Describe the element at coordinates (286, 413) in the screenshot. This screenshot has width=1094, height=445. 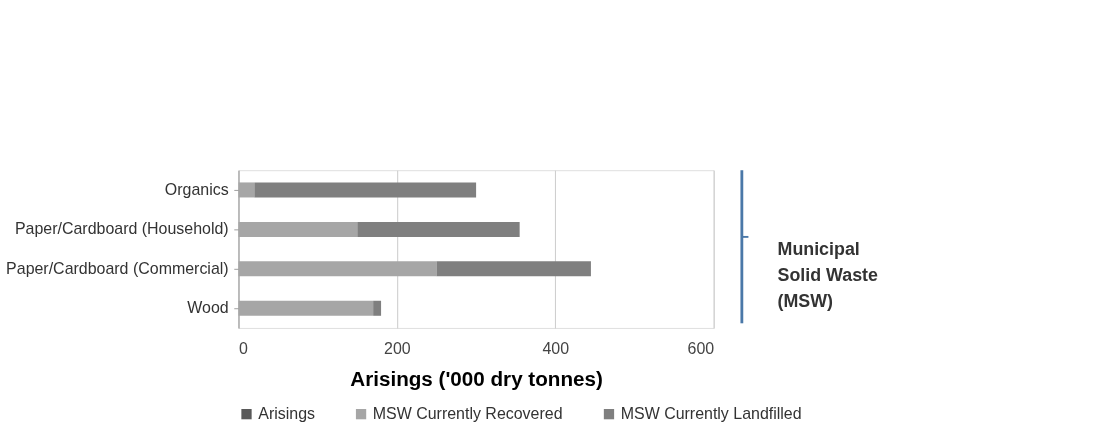
I see `legend-label: Arisings` at that location.